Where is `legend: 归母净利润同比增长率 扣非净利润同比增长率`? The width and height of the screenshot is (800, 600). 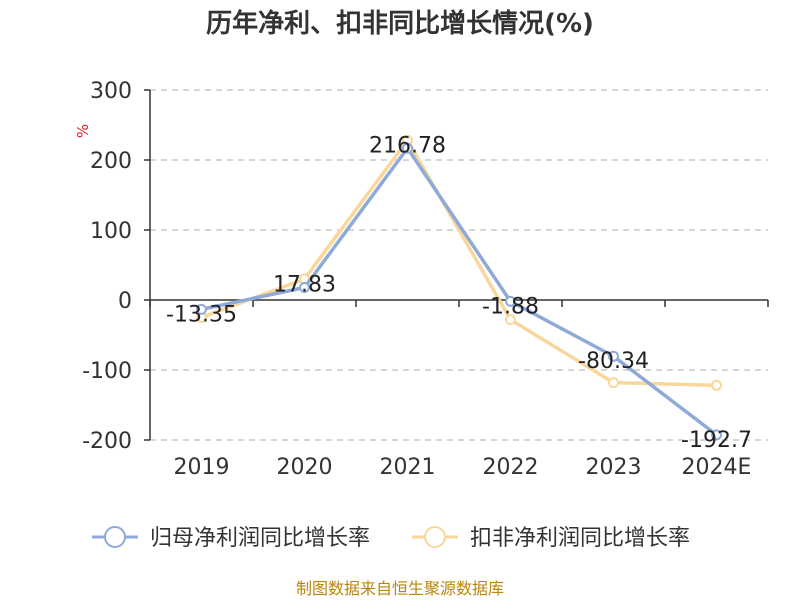 legend: 归母净利润同比增长率 扣非净利润同比增长率 is located at coordinates (391, 538).